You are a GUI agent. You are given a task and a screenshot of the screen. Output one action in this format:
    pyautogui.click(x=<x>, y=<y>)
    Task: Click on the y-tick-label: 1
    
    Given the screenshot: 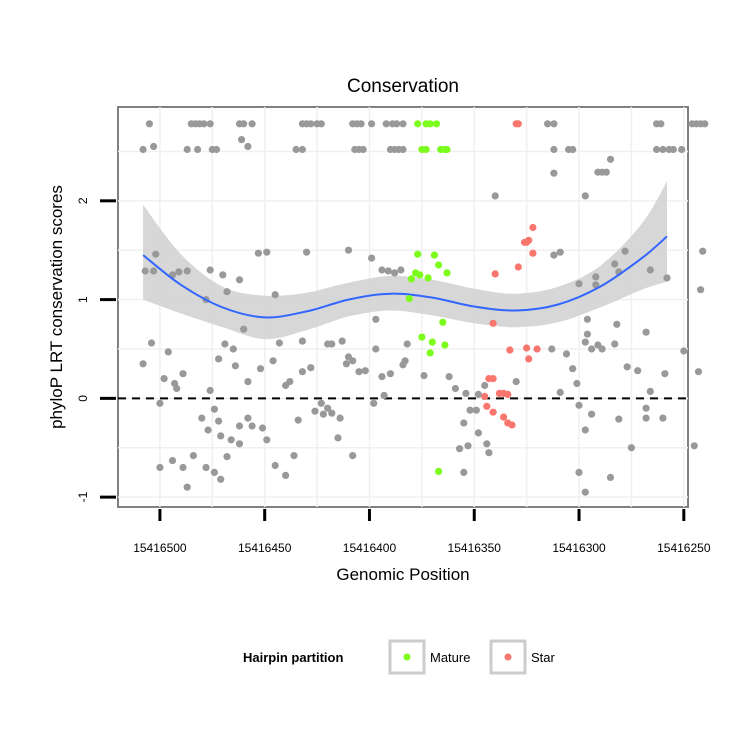 What is the action you would take?
    pyautogui.click(x=83, y=299)
    